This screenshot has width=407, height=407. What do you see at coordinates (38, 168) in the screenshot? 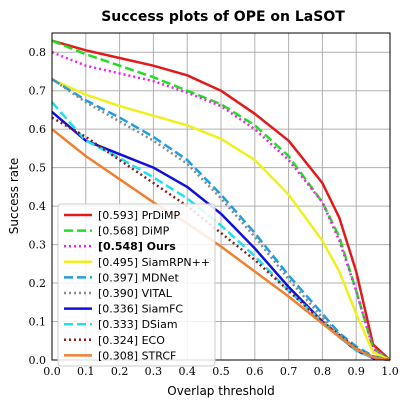
I see `y-tick-label: 0.5` at bounding box center [38, 168].